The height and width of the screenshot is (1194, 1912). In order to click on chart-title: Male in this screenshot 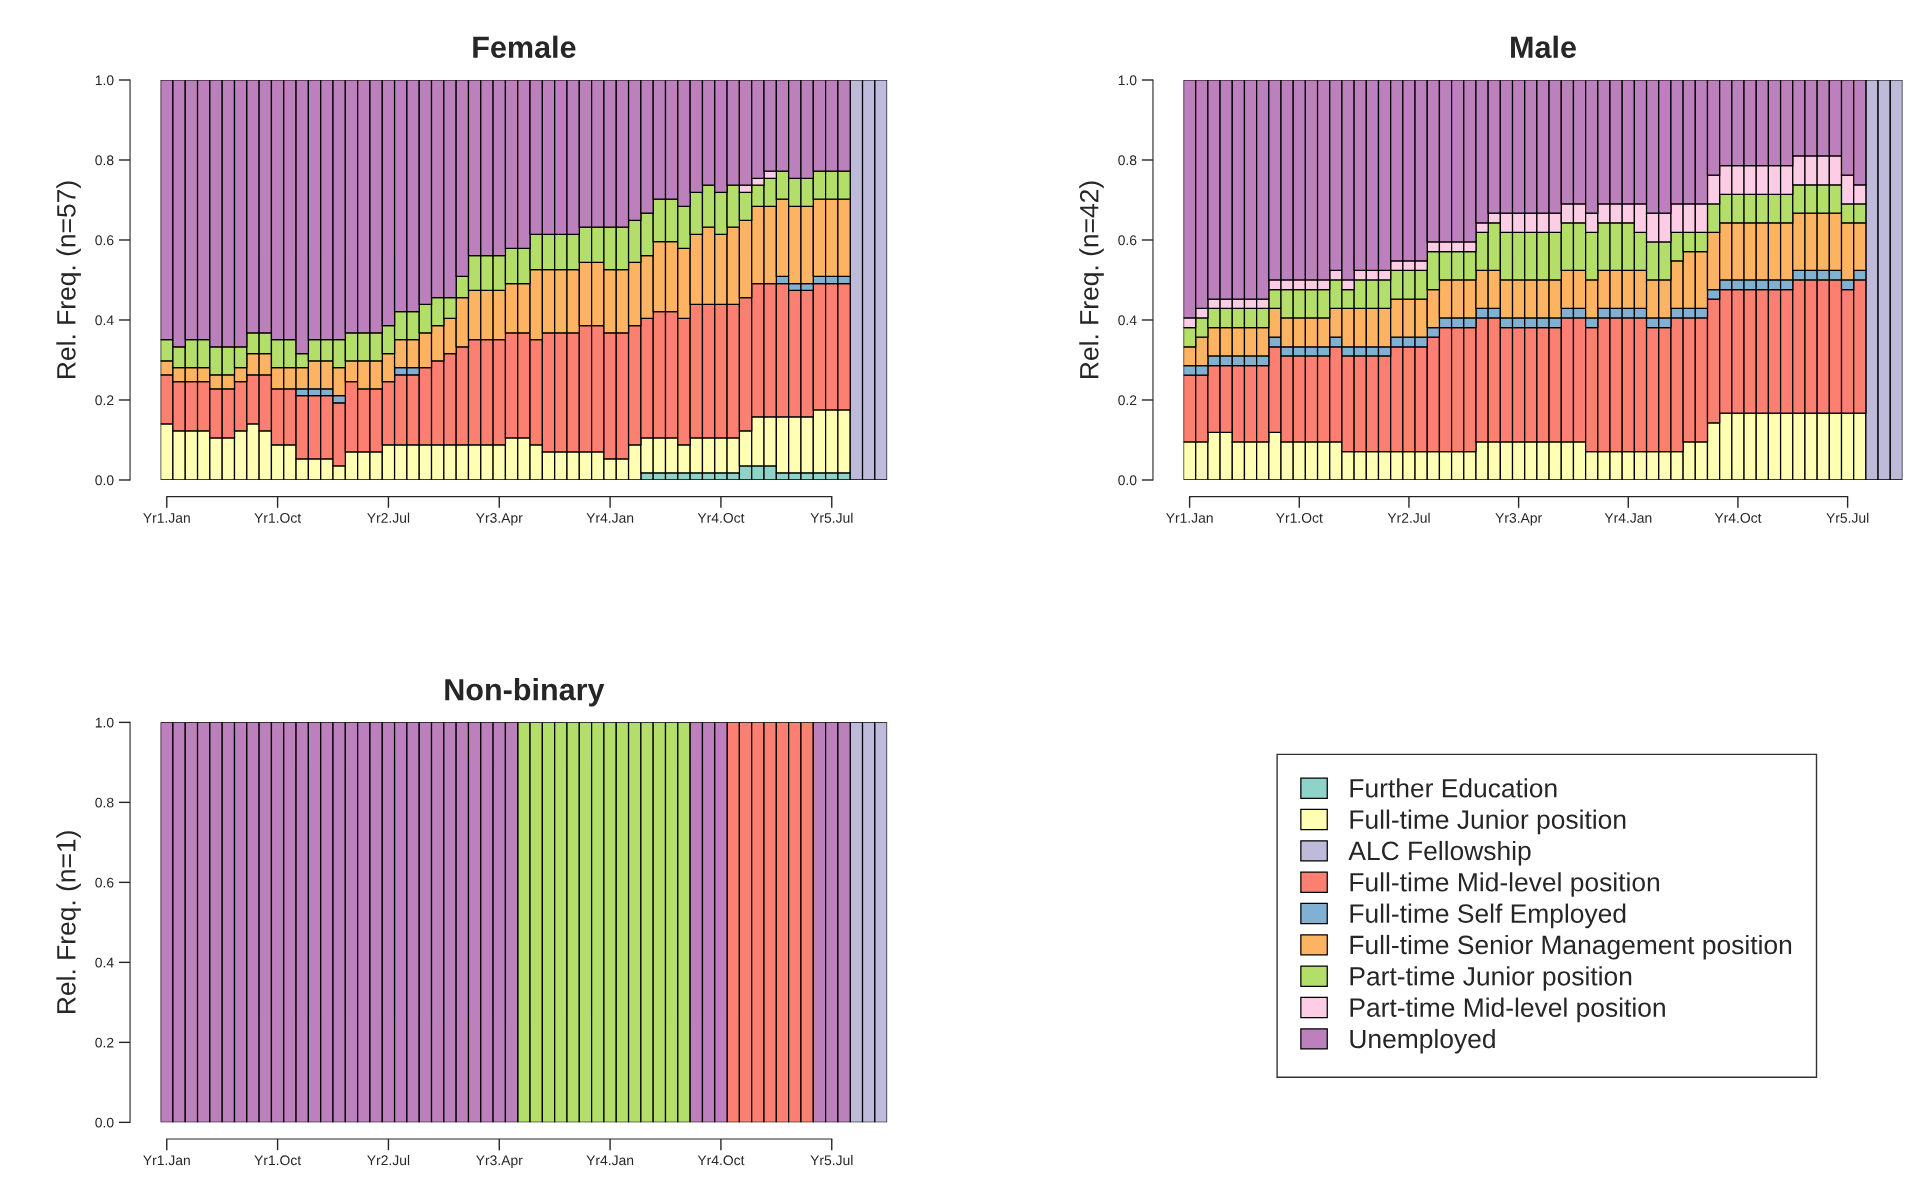, I will do `click(1543, 47)`.